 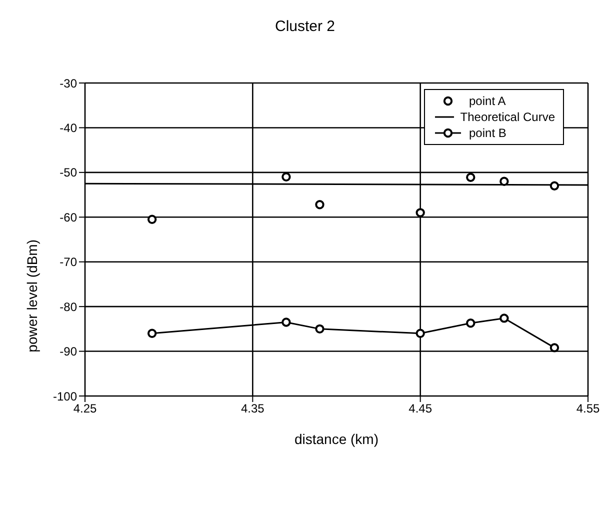 I want to click on x-axis-title: distance (km), so click(x=336, y=439).